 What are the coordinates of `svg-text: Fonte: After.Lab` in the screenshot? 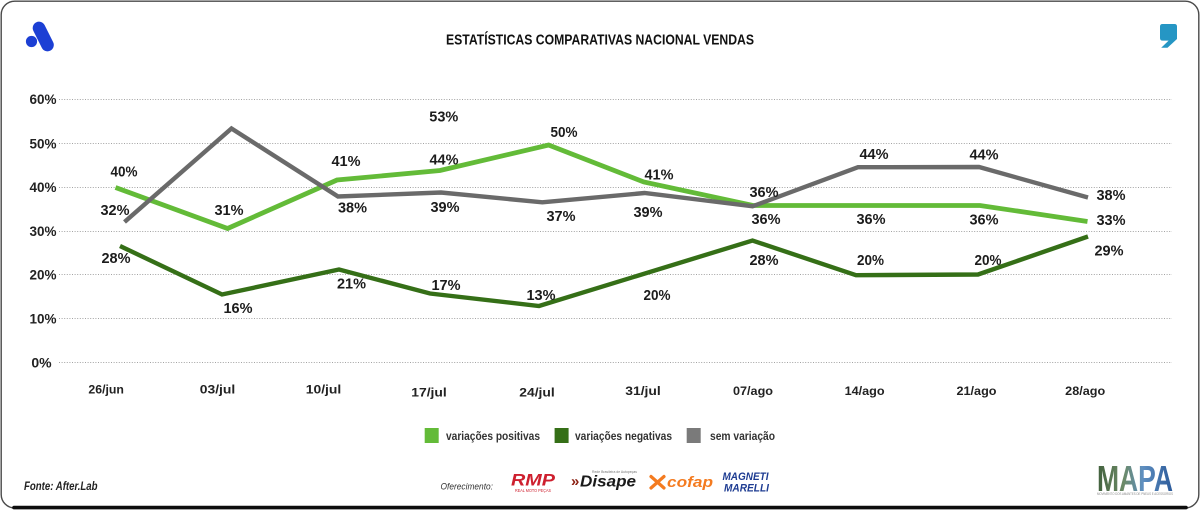 It's located at (61, 487).